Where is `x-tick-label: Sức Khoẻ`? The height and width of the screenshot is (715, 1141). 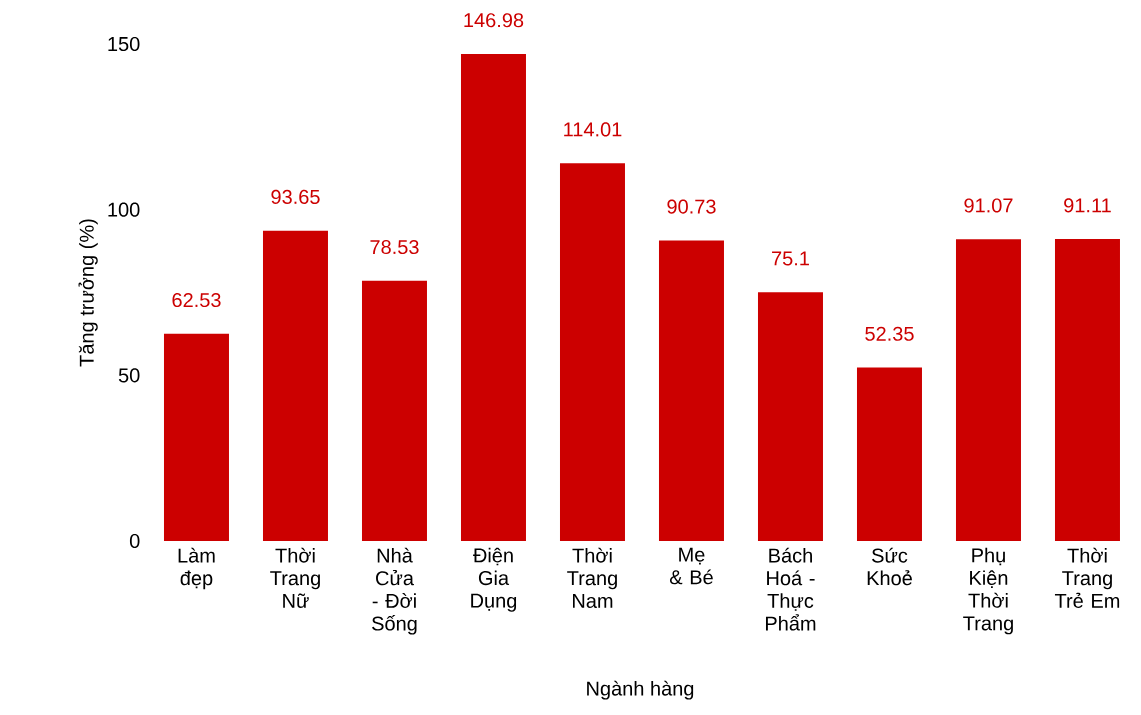 x-tick-label: Sức Khoẻ is located at coordinates (889, 566).